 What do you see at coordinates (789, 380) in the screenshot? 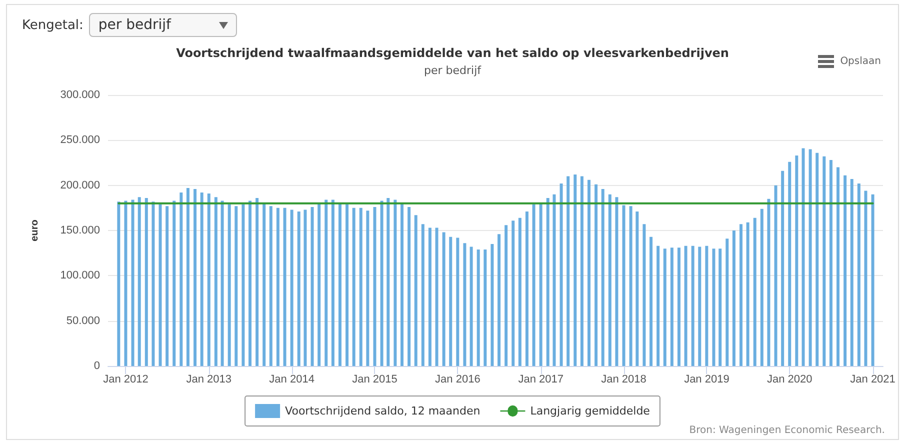
I see `x-tick-label: Jan 2020` at bounding box center [789, 380].